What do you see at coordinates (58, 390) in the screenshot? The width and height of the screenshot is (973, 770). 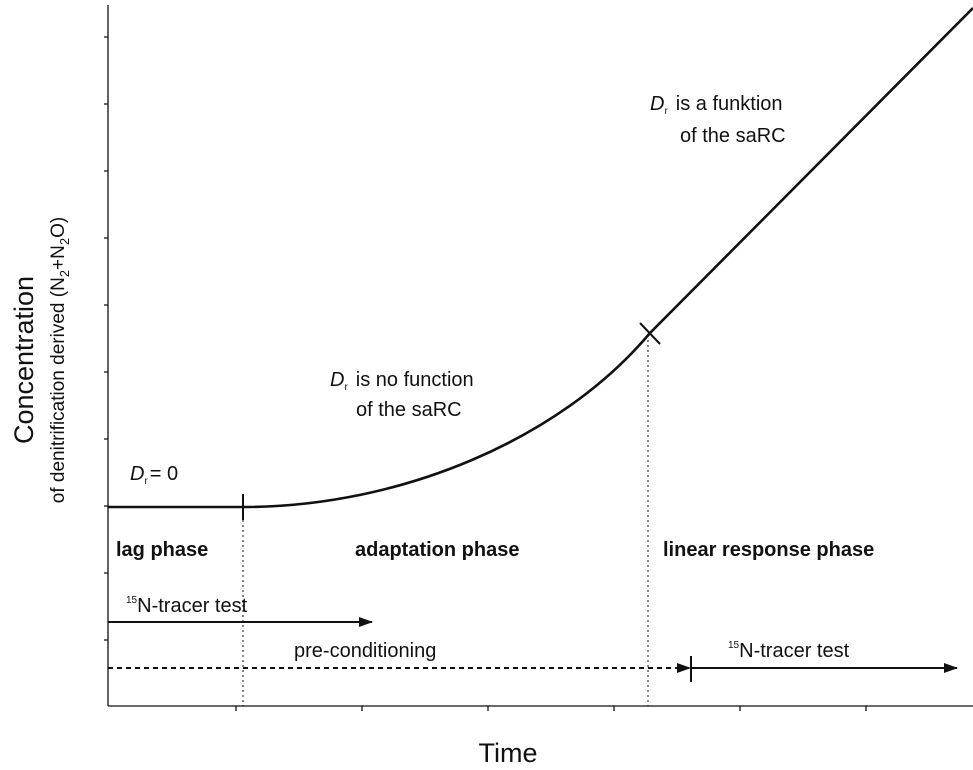 I see `label-part: of denitrification derived (N` at bounding box center [58, 390].